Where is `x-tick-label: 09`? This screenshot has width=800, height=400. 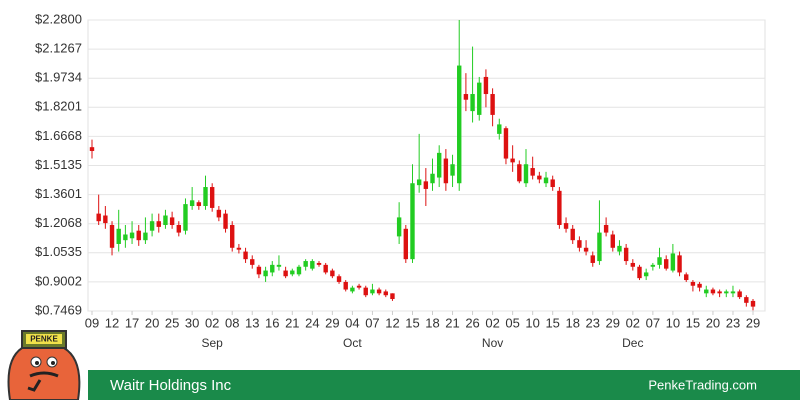 x-tick-label: 09 is located at coordinates (92, 322).